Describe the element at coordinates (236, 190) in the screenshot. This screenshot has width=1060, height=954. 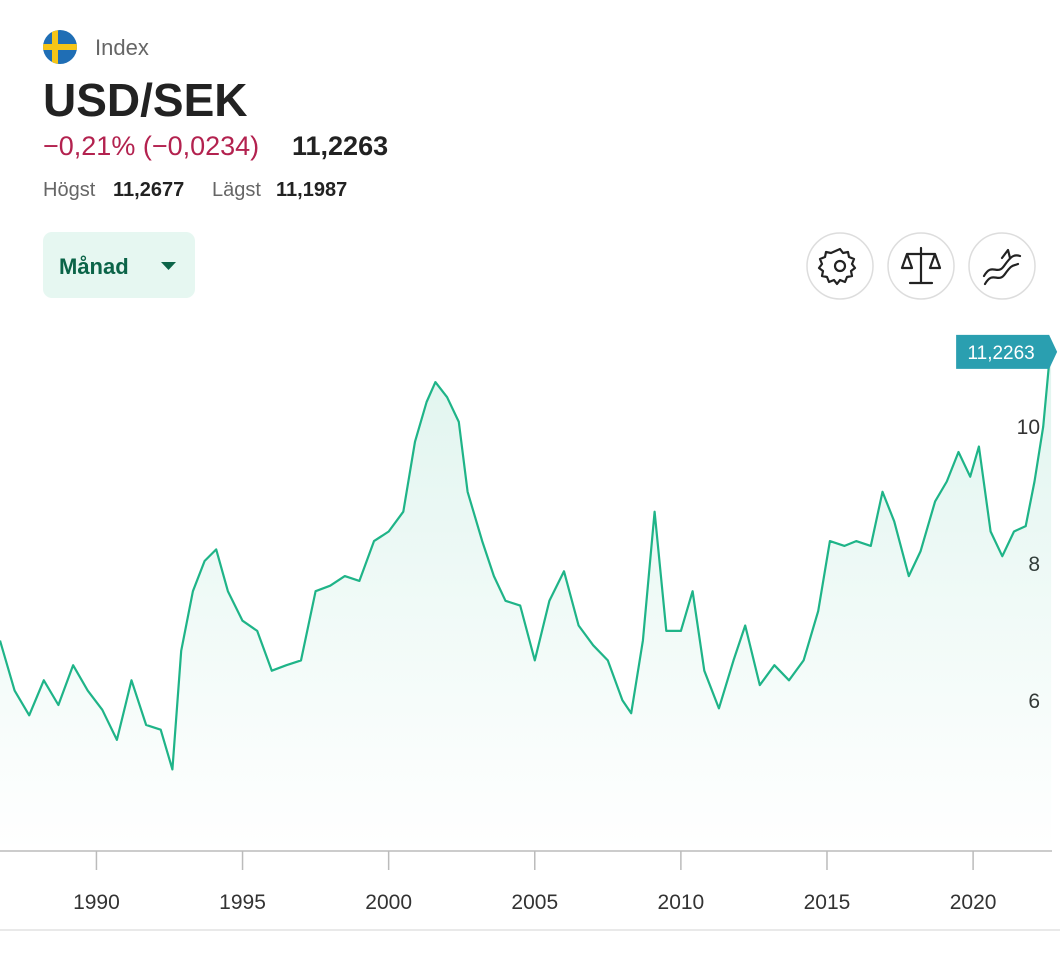
I see `low-label: Lägst` at that location.